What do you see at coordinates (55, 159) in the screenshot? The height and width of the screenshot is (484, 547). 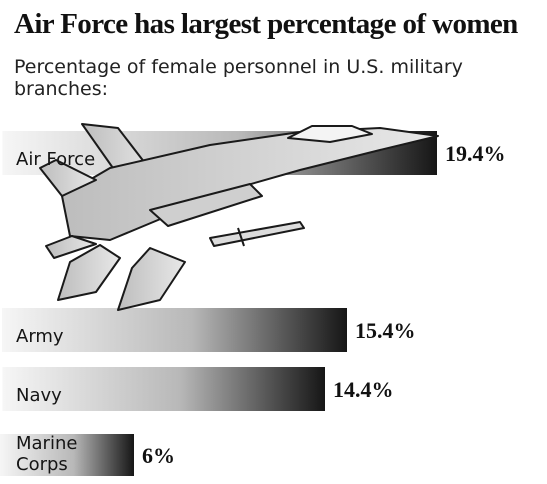 I see `category-label: Air Force` at bounding box center [55, 159].